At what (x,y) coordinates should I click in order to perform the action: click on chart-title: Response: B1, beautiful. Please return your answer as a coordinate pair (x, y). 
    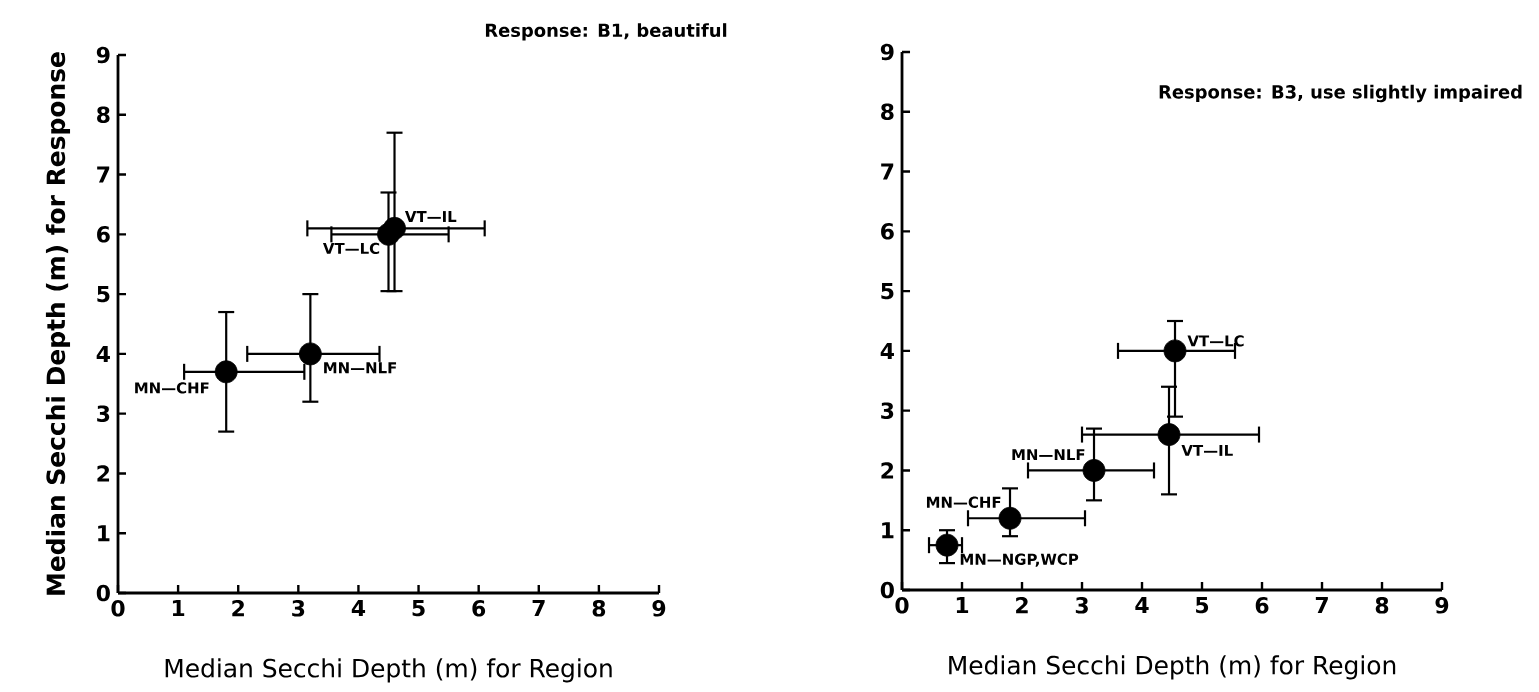
    Looking at the image, I should click on (606, 32).